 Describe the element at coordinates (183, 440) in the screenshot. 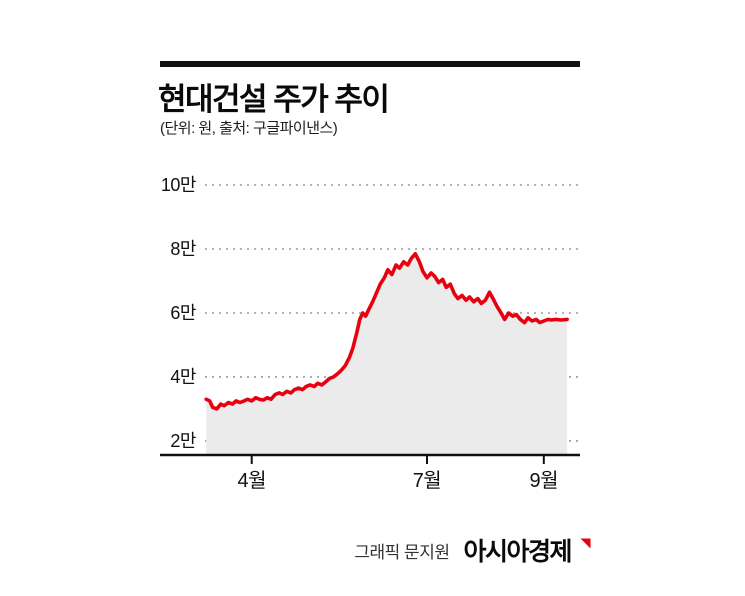

I see `y-axis-tick-label: 2만` at that location.